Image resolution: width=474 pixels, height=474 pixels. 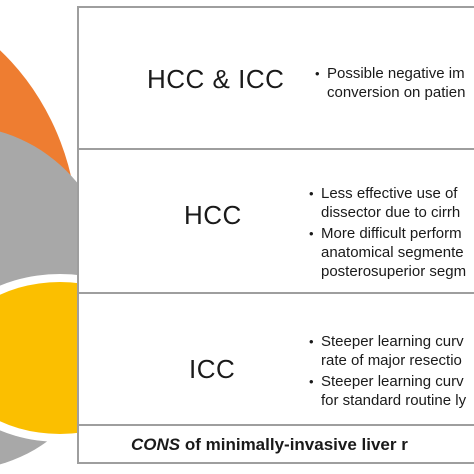 I want to click on bullet-line: conversion on patien, so click(x=396, y=92).